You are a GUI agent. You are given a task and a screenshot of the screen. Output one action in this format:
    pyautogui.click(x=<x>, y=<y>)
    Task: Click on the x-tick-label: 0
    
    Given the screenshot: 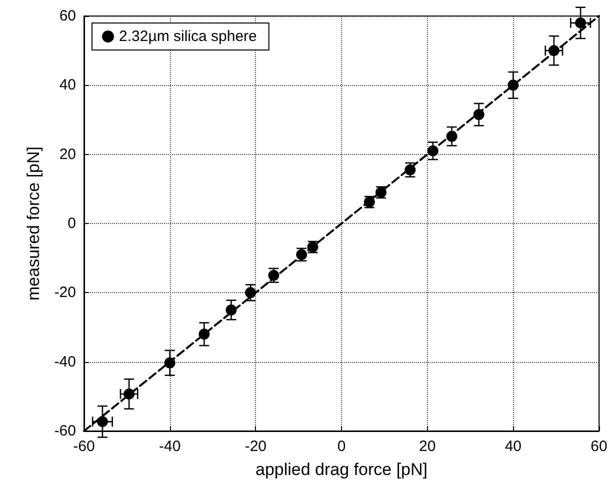 What is the action you would take?
    pyautogui.click(x=341, y=446)
    